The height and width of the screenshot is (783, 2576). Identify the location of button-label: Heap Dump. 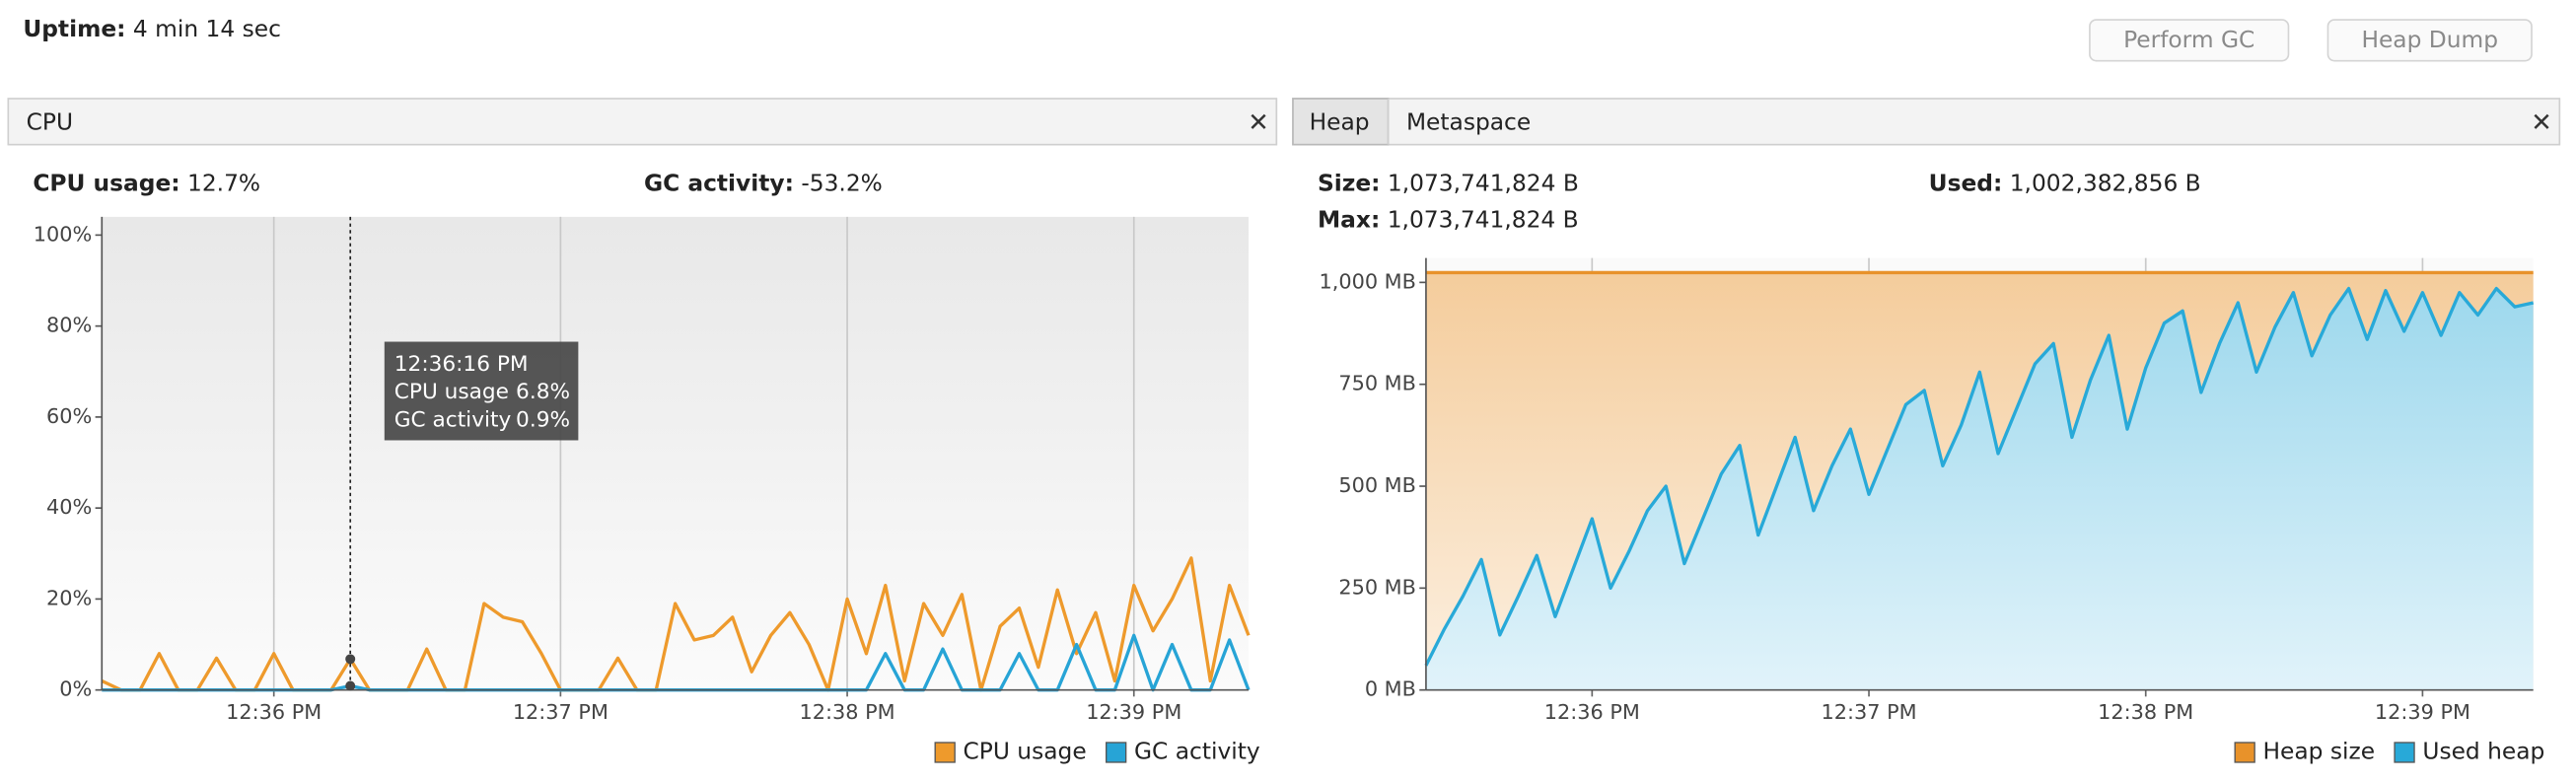
(2429, 40).